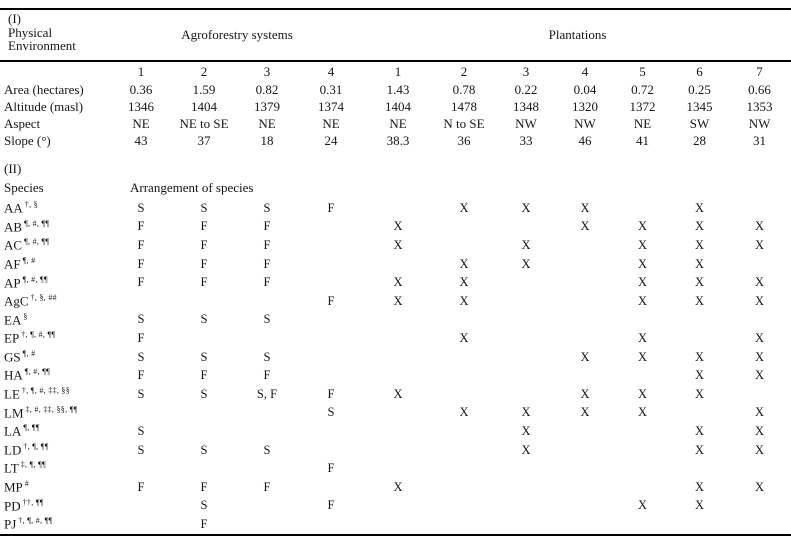 This screenshot has height=545, width=791. I want to click on species-code: AP, so click(12, 282).